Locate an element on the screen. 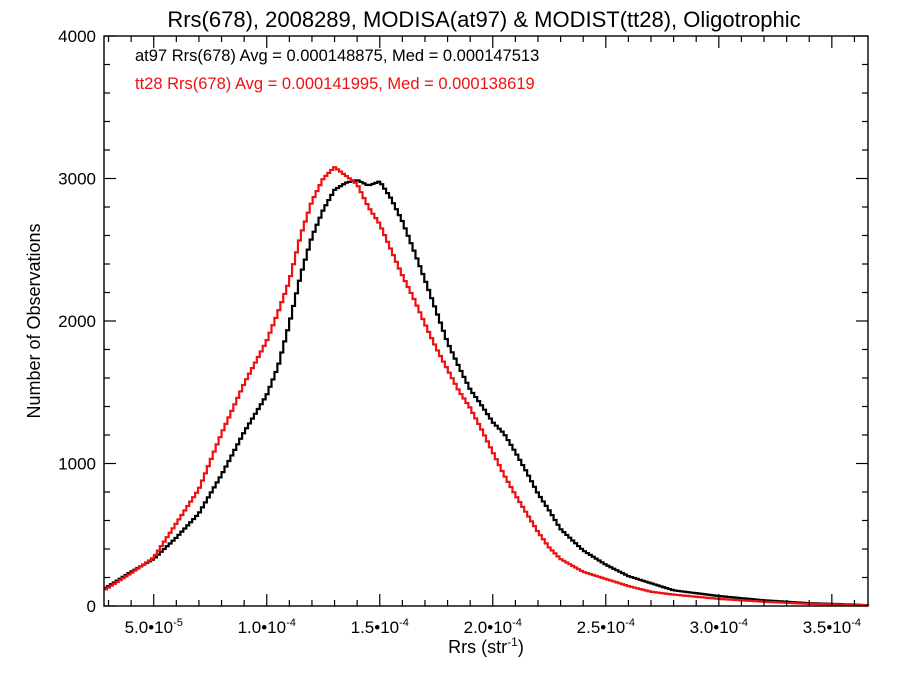  x-tick-mantissa: 2.5•10 is located at coordinates (601, 627).